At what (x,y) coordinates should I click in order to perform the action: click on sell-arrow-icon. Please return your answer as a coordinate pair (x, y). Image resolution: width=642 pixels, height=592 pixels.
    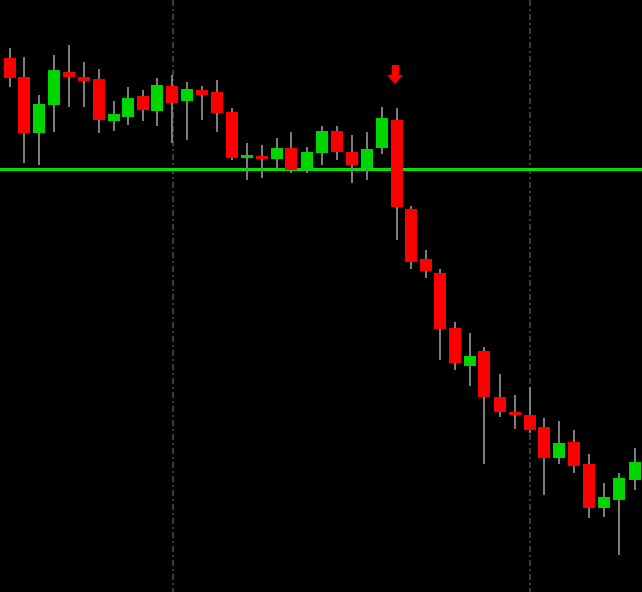
    Looking at the image, I should click on (395, 74).